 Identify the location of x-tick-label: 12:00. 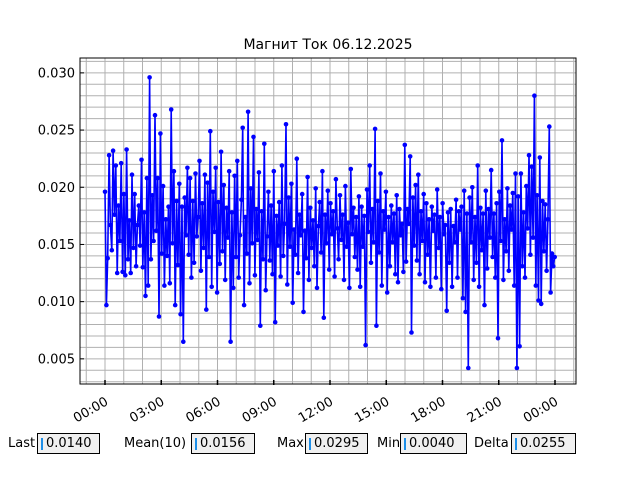
(316, 410).